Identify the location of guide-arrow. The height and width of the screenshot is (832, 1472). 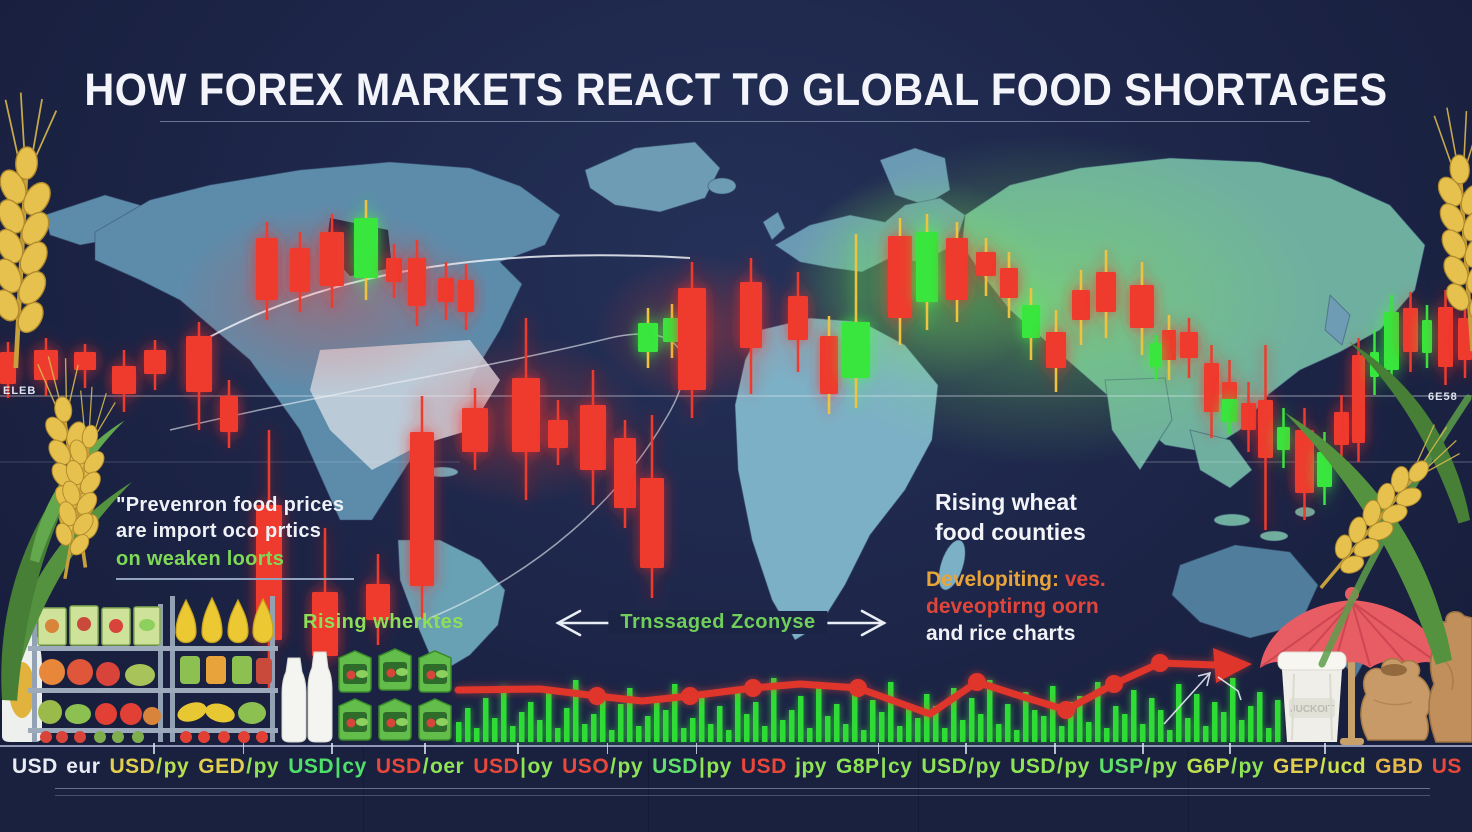
(1202, 698).